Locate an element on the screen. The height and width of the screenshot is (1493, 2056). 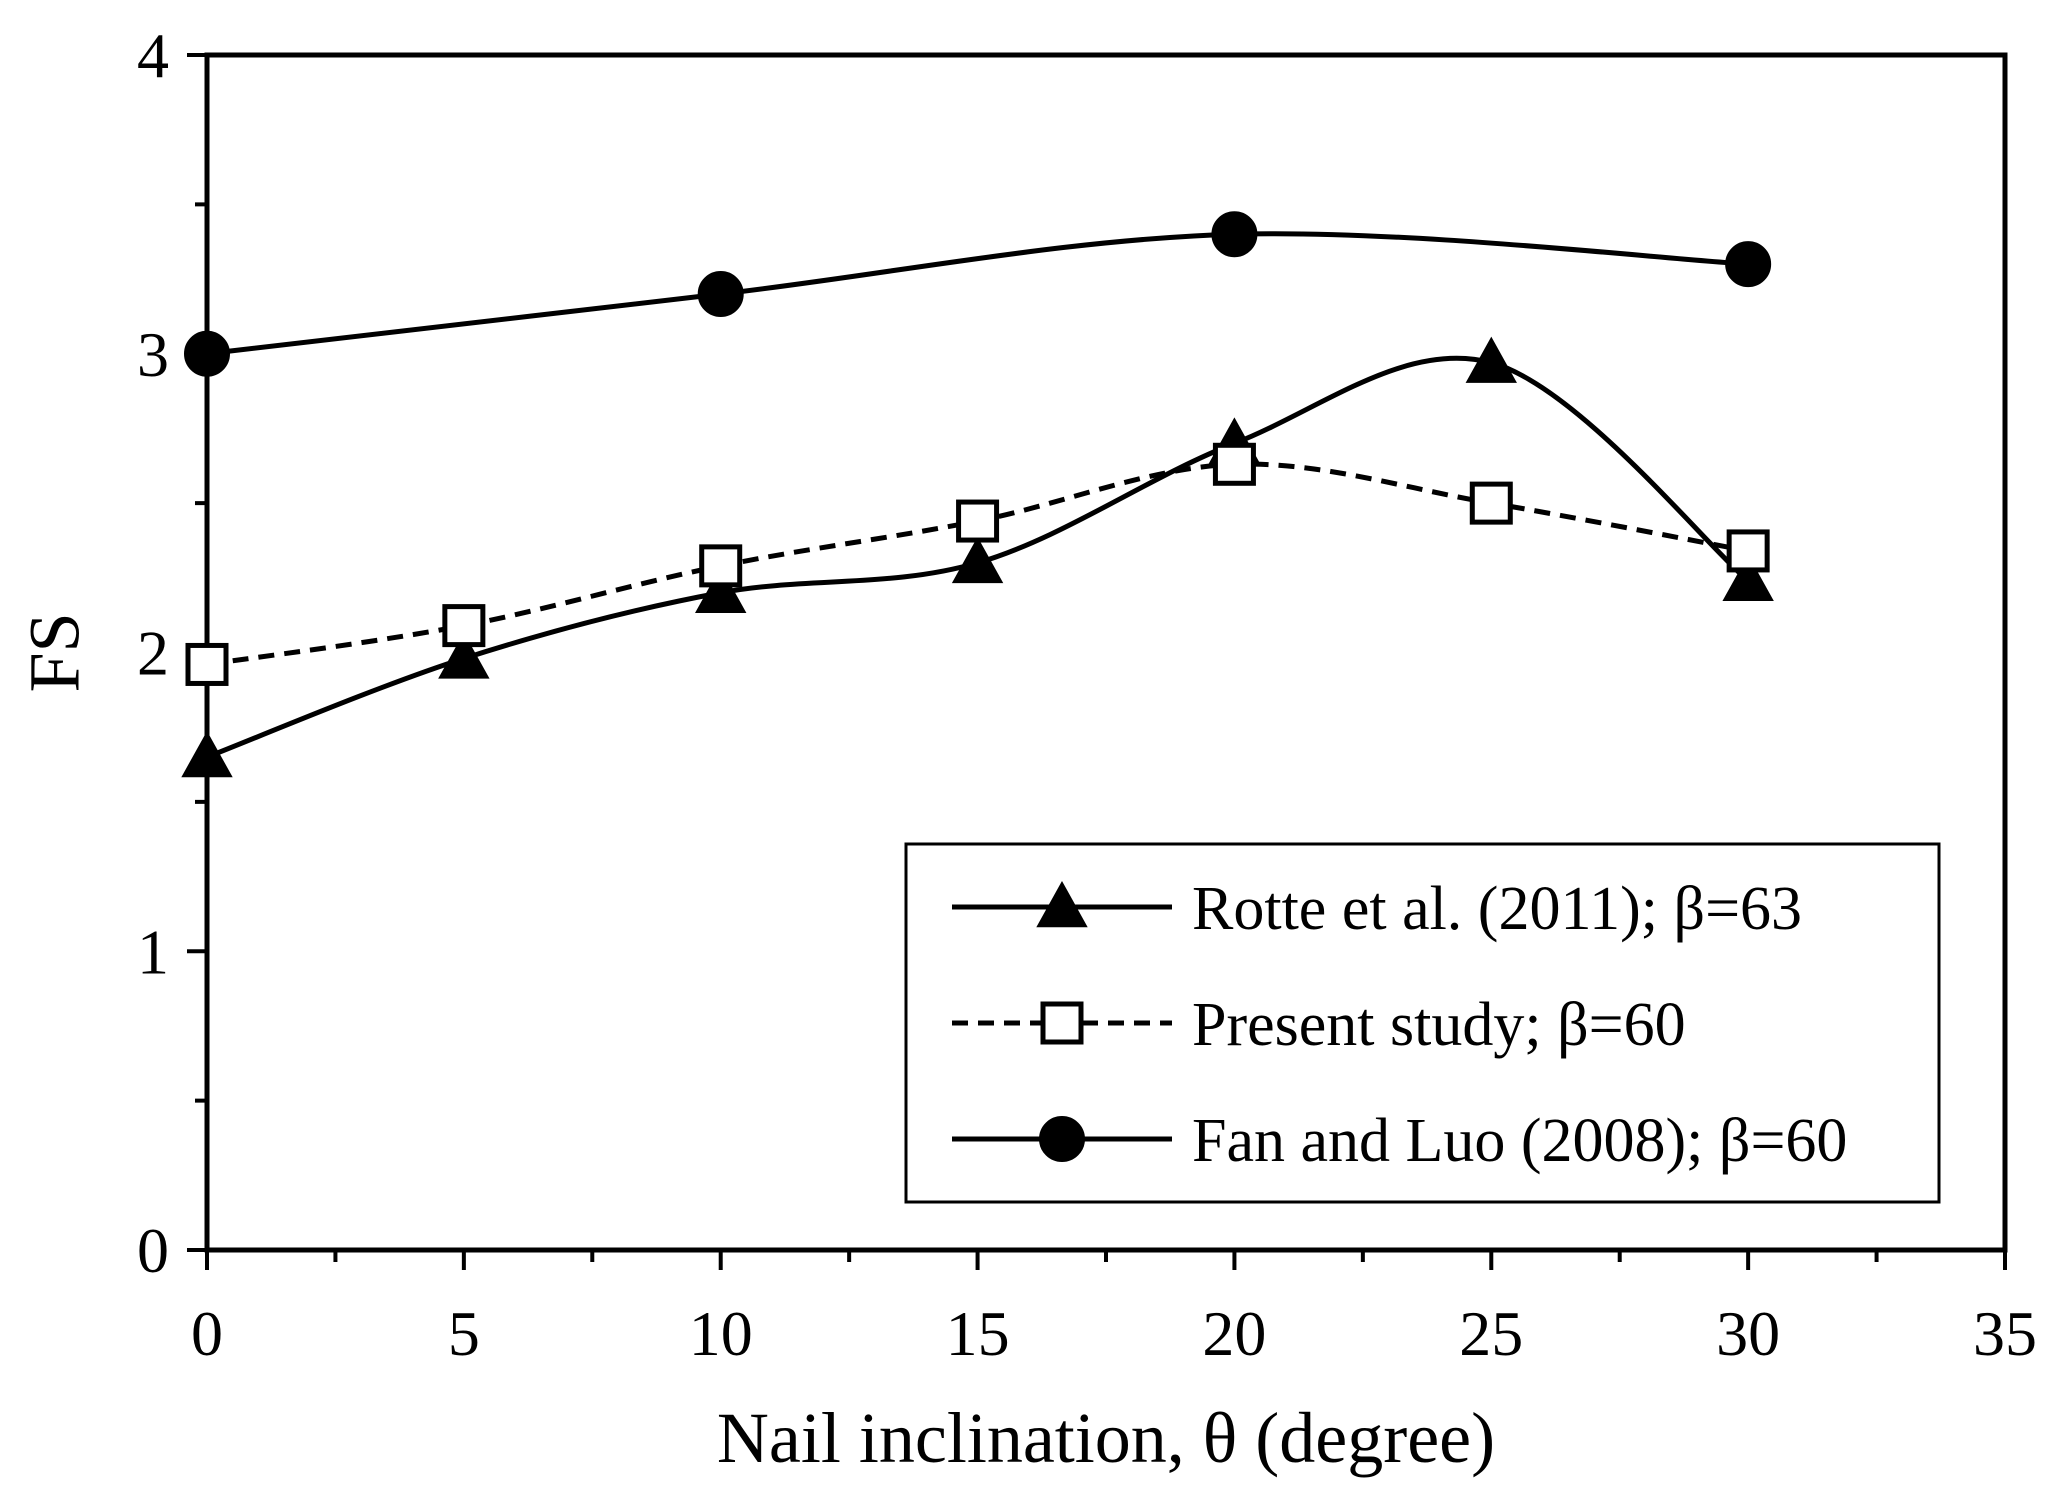
series-line is located at coordinates (977, 294).